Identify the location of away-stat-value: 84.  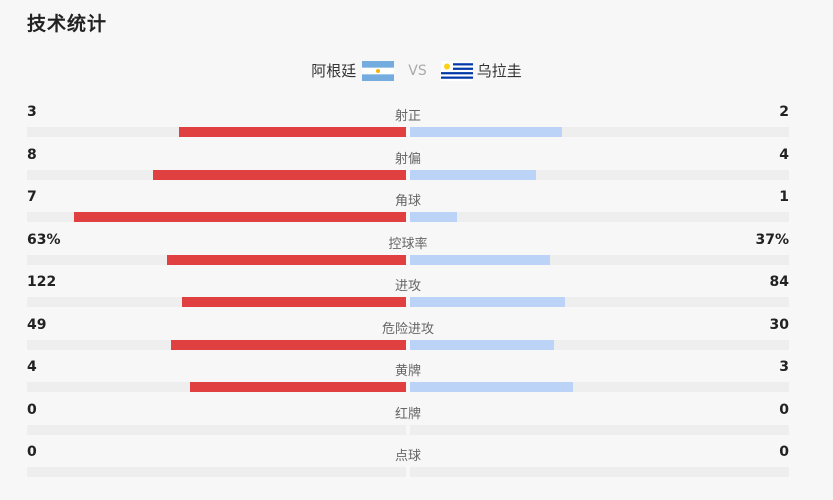
(779, 282).